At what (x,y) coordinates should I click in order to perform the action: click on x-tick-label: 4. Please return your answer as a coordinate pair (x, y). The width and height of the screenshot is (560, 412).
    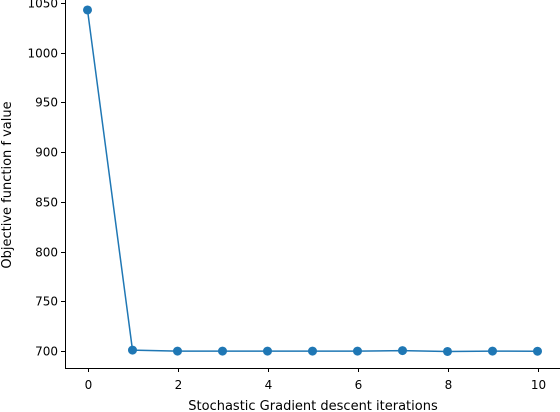
    Looking at the image, I should click on (269, 385).